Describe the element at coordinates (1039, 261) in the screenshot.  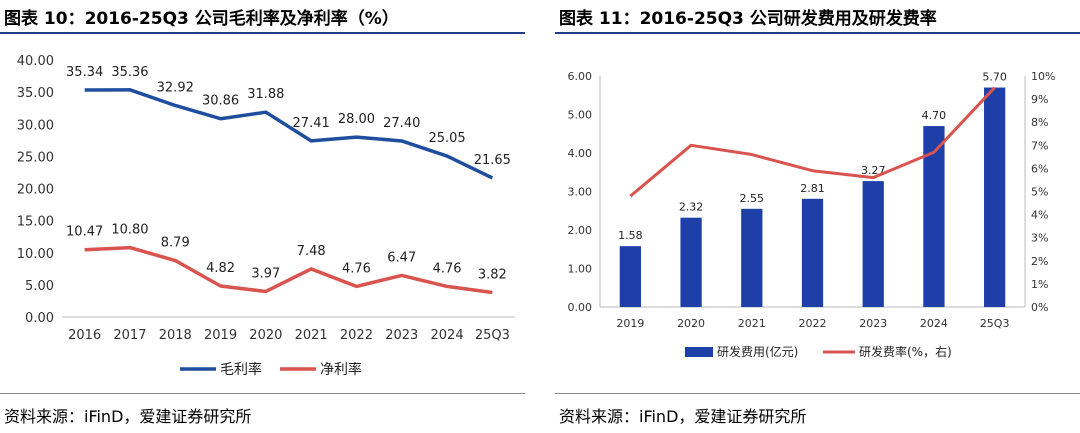
I see `y2-tick-label: 2%` at that location.